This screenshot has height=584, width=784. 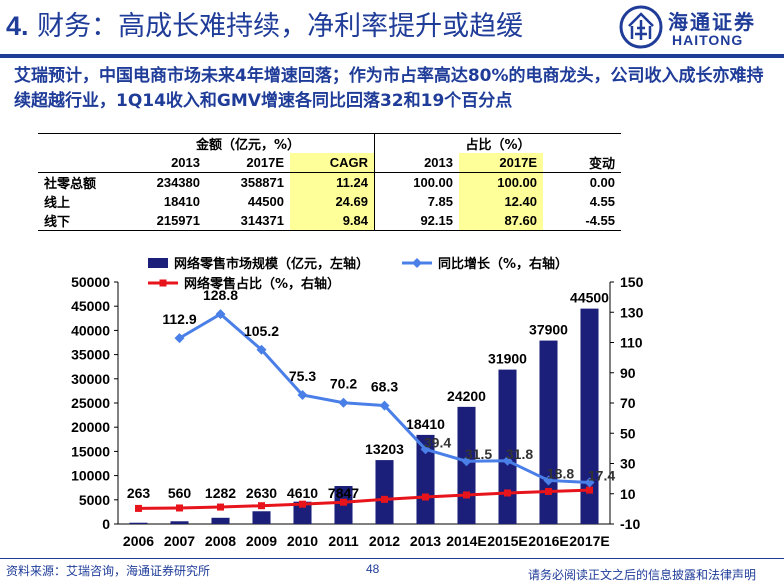 What do you see at coordinates (178, 182) in the screenshot?
I see `cell: 234380` at bounding box center [178, 182].